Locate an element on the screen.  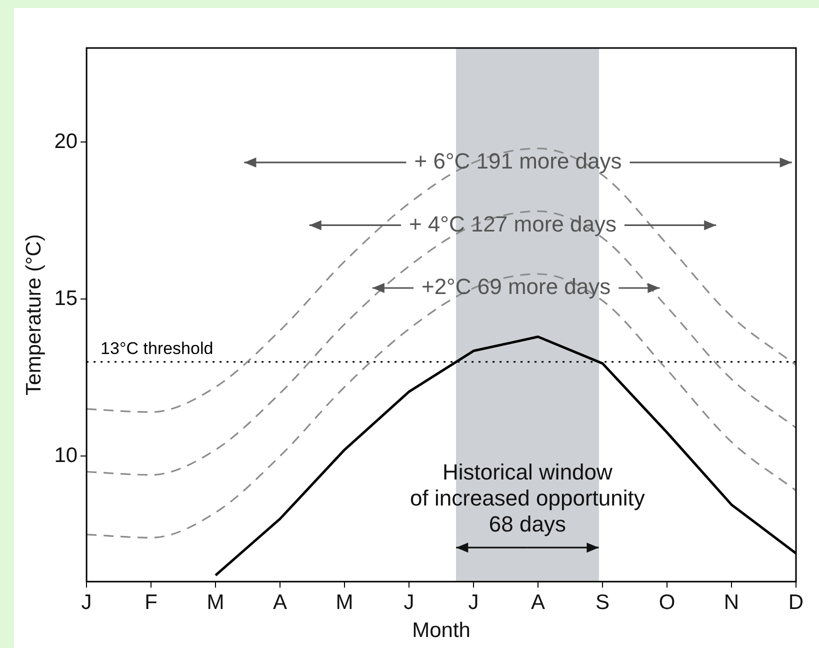
y-tick-label: 10 is located at coordinates (66, 455).